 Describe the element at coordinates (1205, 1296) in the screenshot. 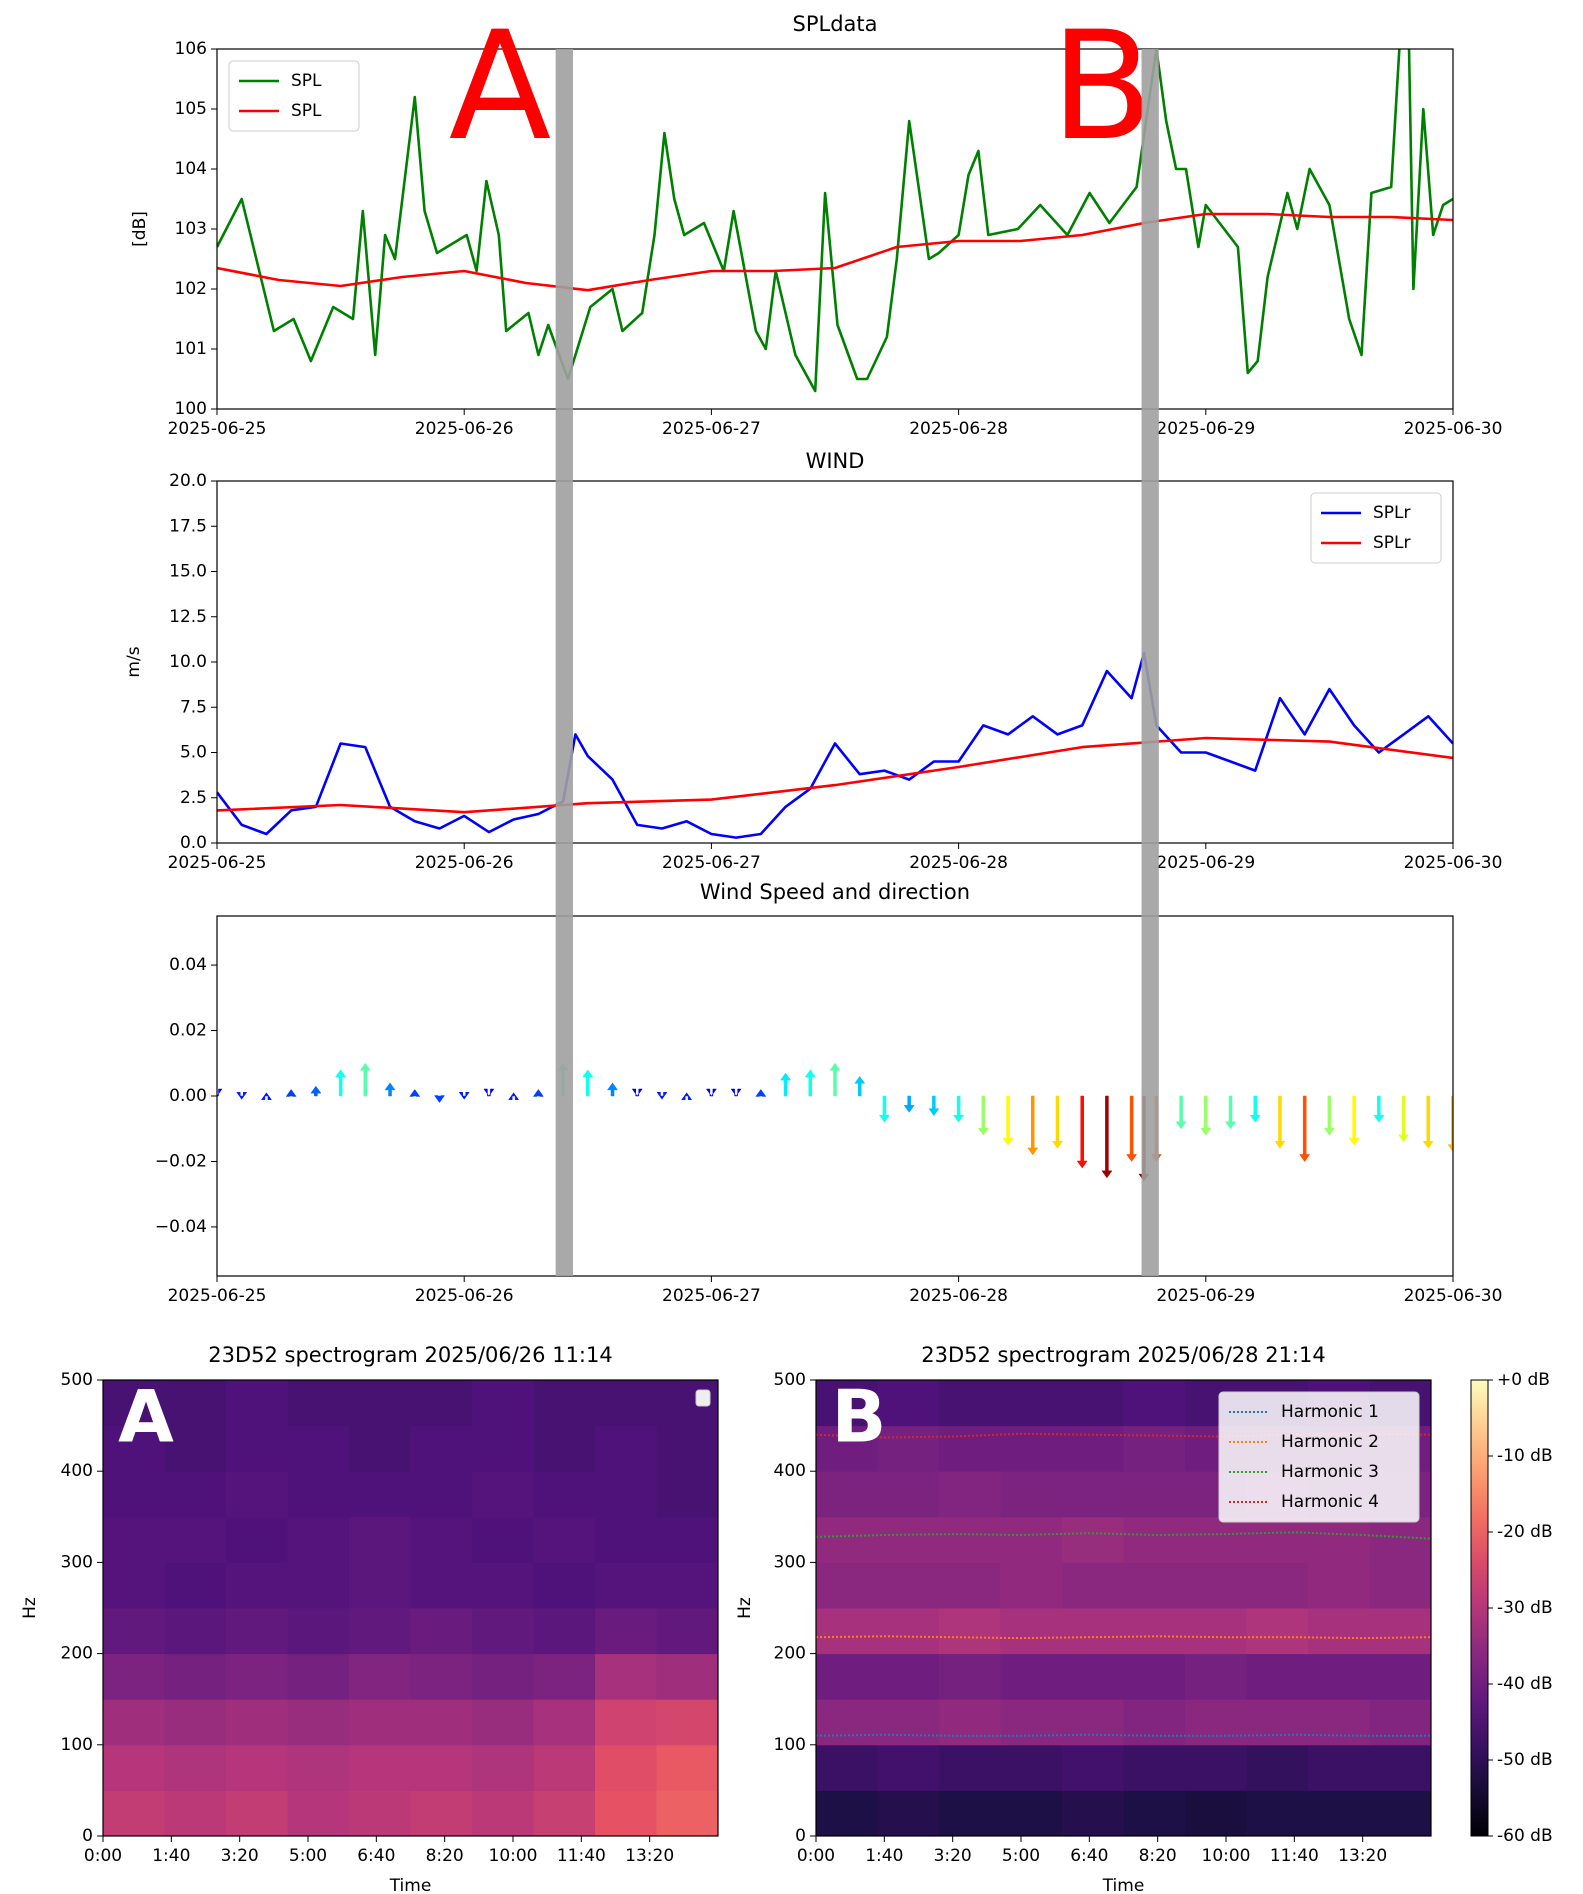

I see `x-tick-label: 2025-06-29` at that location.